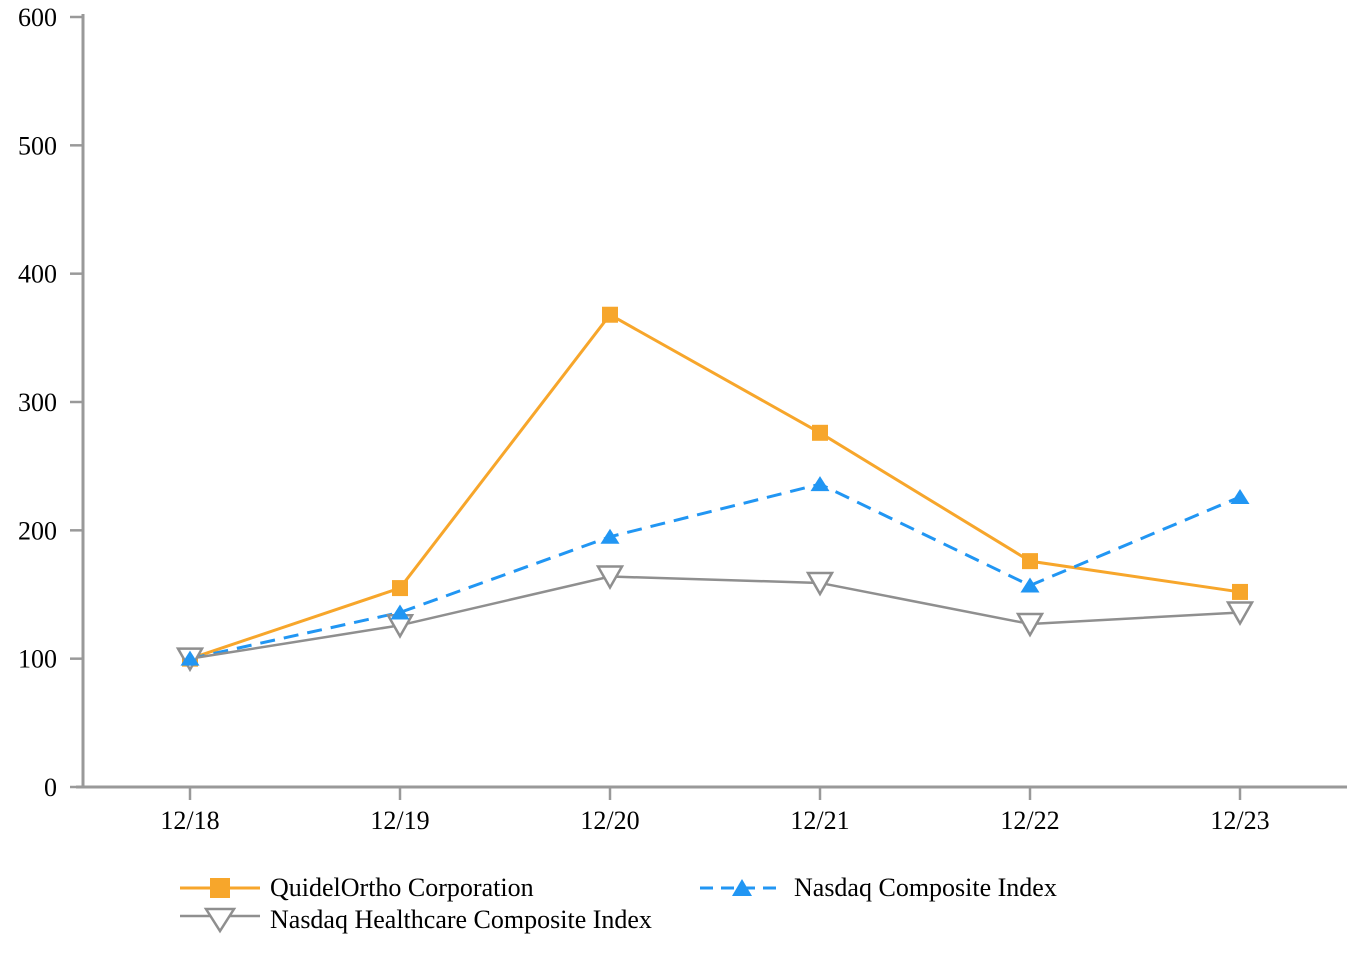 This screenshot has height=960, width=1360. What do you see at coordinates (37, 17) in the screenshot?
I see `y-tick-label: 600` at bounding box center [37, 17].